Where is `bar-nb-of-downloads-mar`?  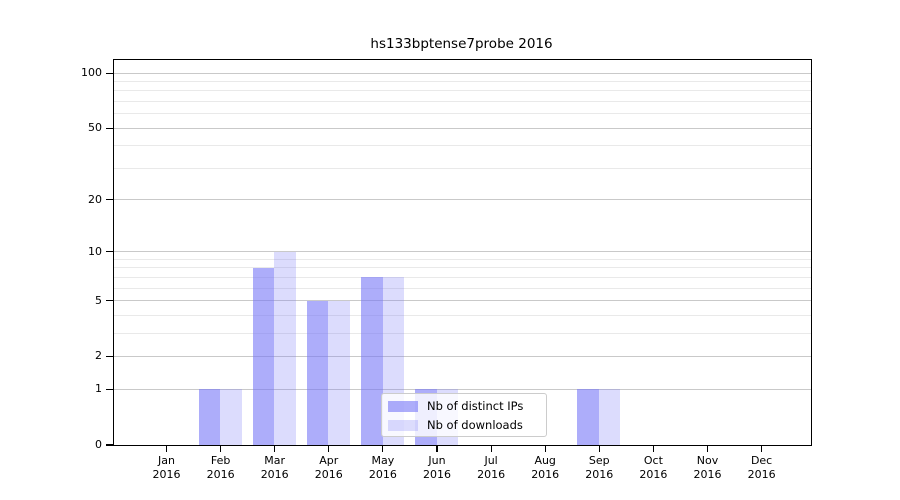
bar-nb-of-downloads-mar is located at coordinates (285, 348).